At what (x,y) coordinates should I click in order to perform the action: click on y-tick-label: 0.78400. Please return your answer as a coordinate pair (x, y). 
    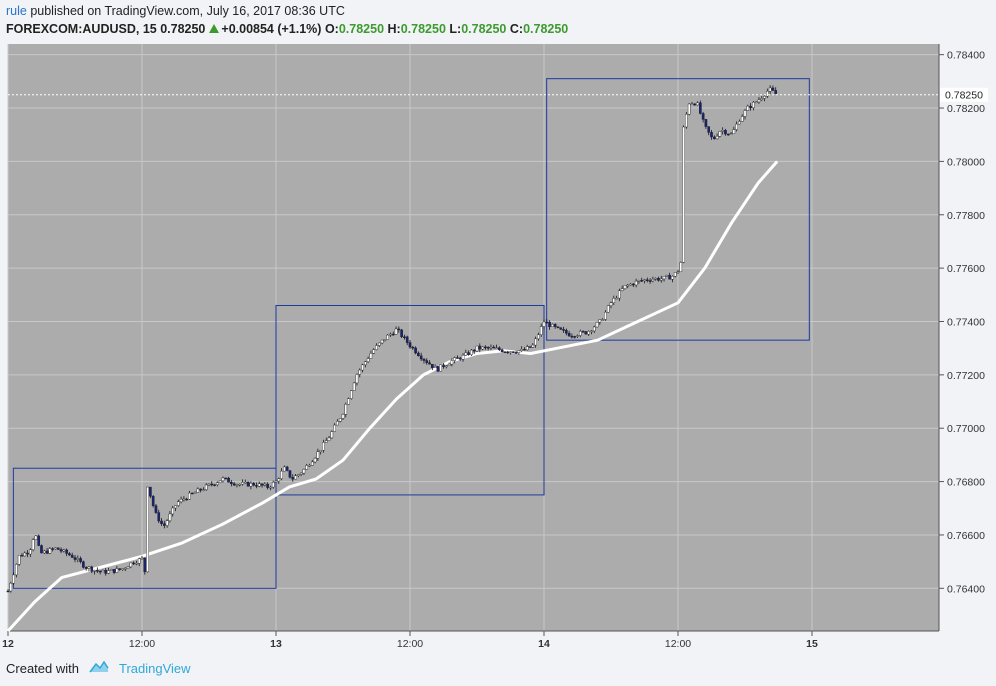
    Looking at the image, I should click on (966, 56).